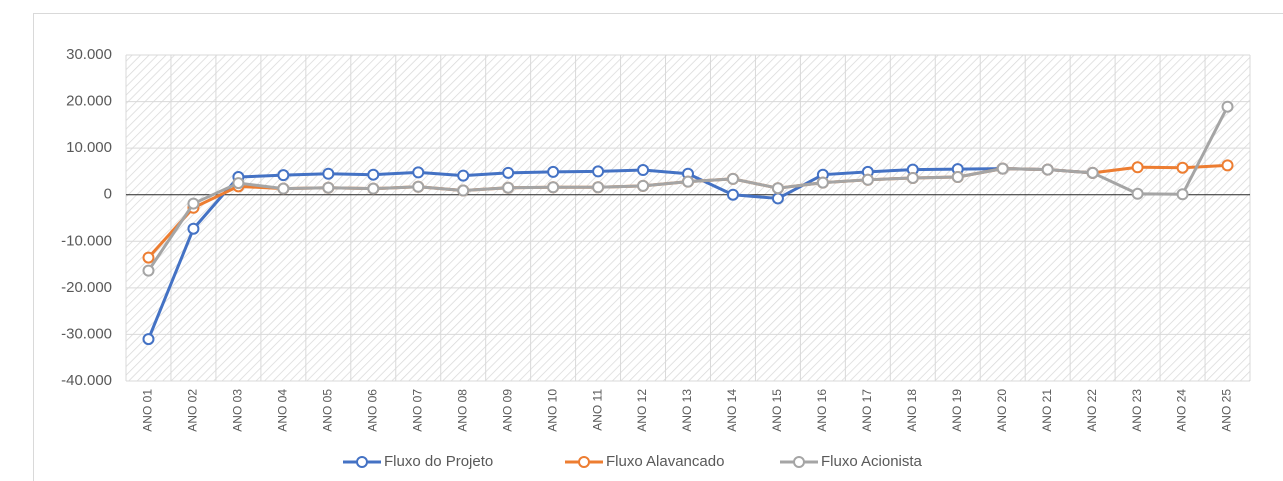 The width and height of the screenshot is (1283, 481). I want to click on x-tick-label: ANO 07, so click(417, 410).